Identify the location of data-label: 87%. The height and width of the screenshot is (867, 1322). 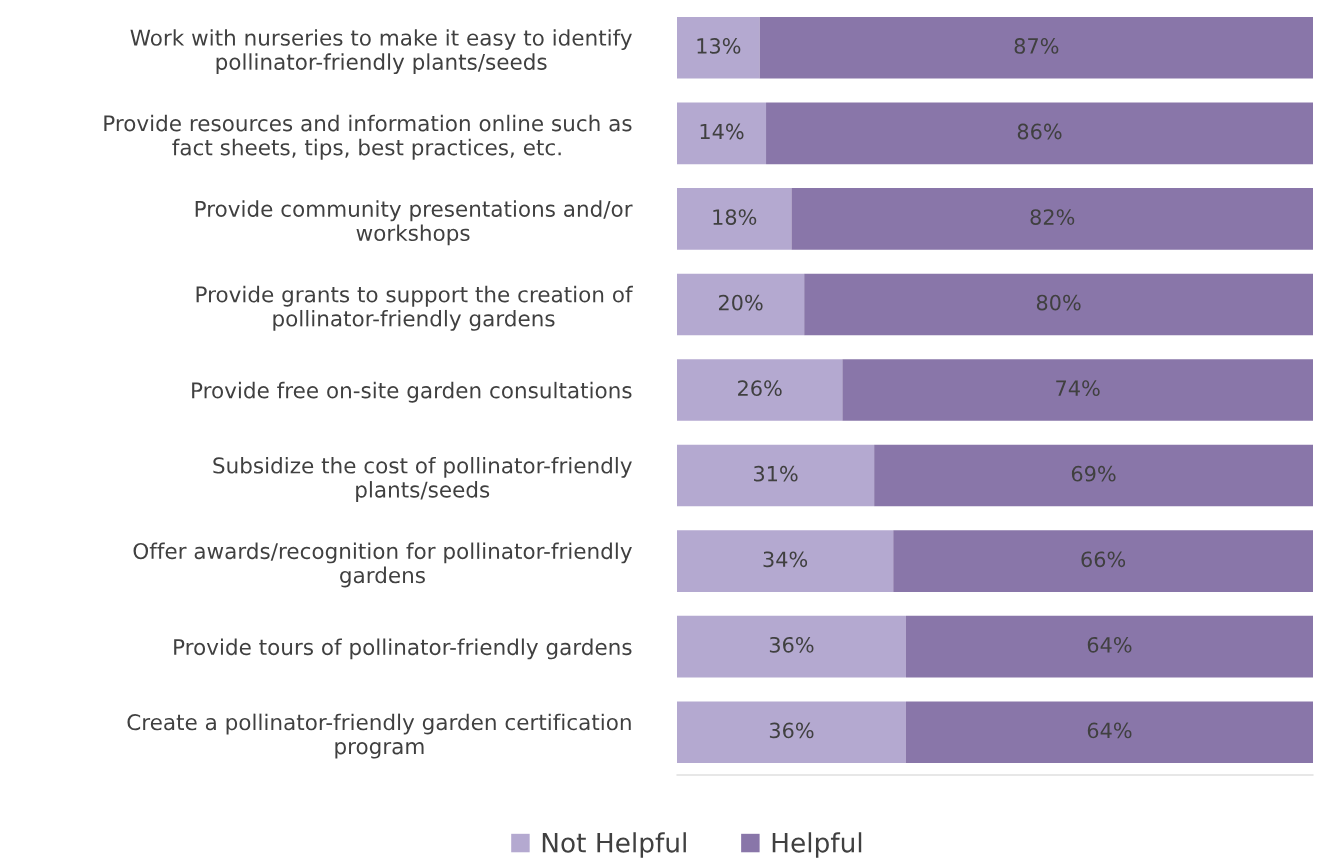
(1036, 46).